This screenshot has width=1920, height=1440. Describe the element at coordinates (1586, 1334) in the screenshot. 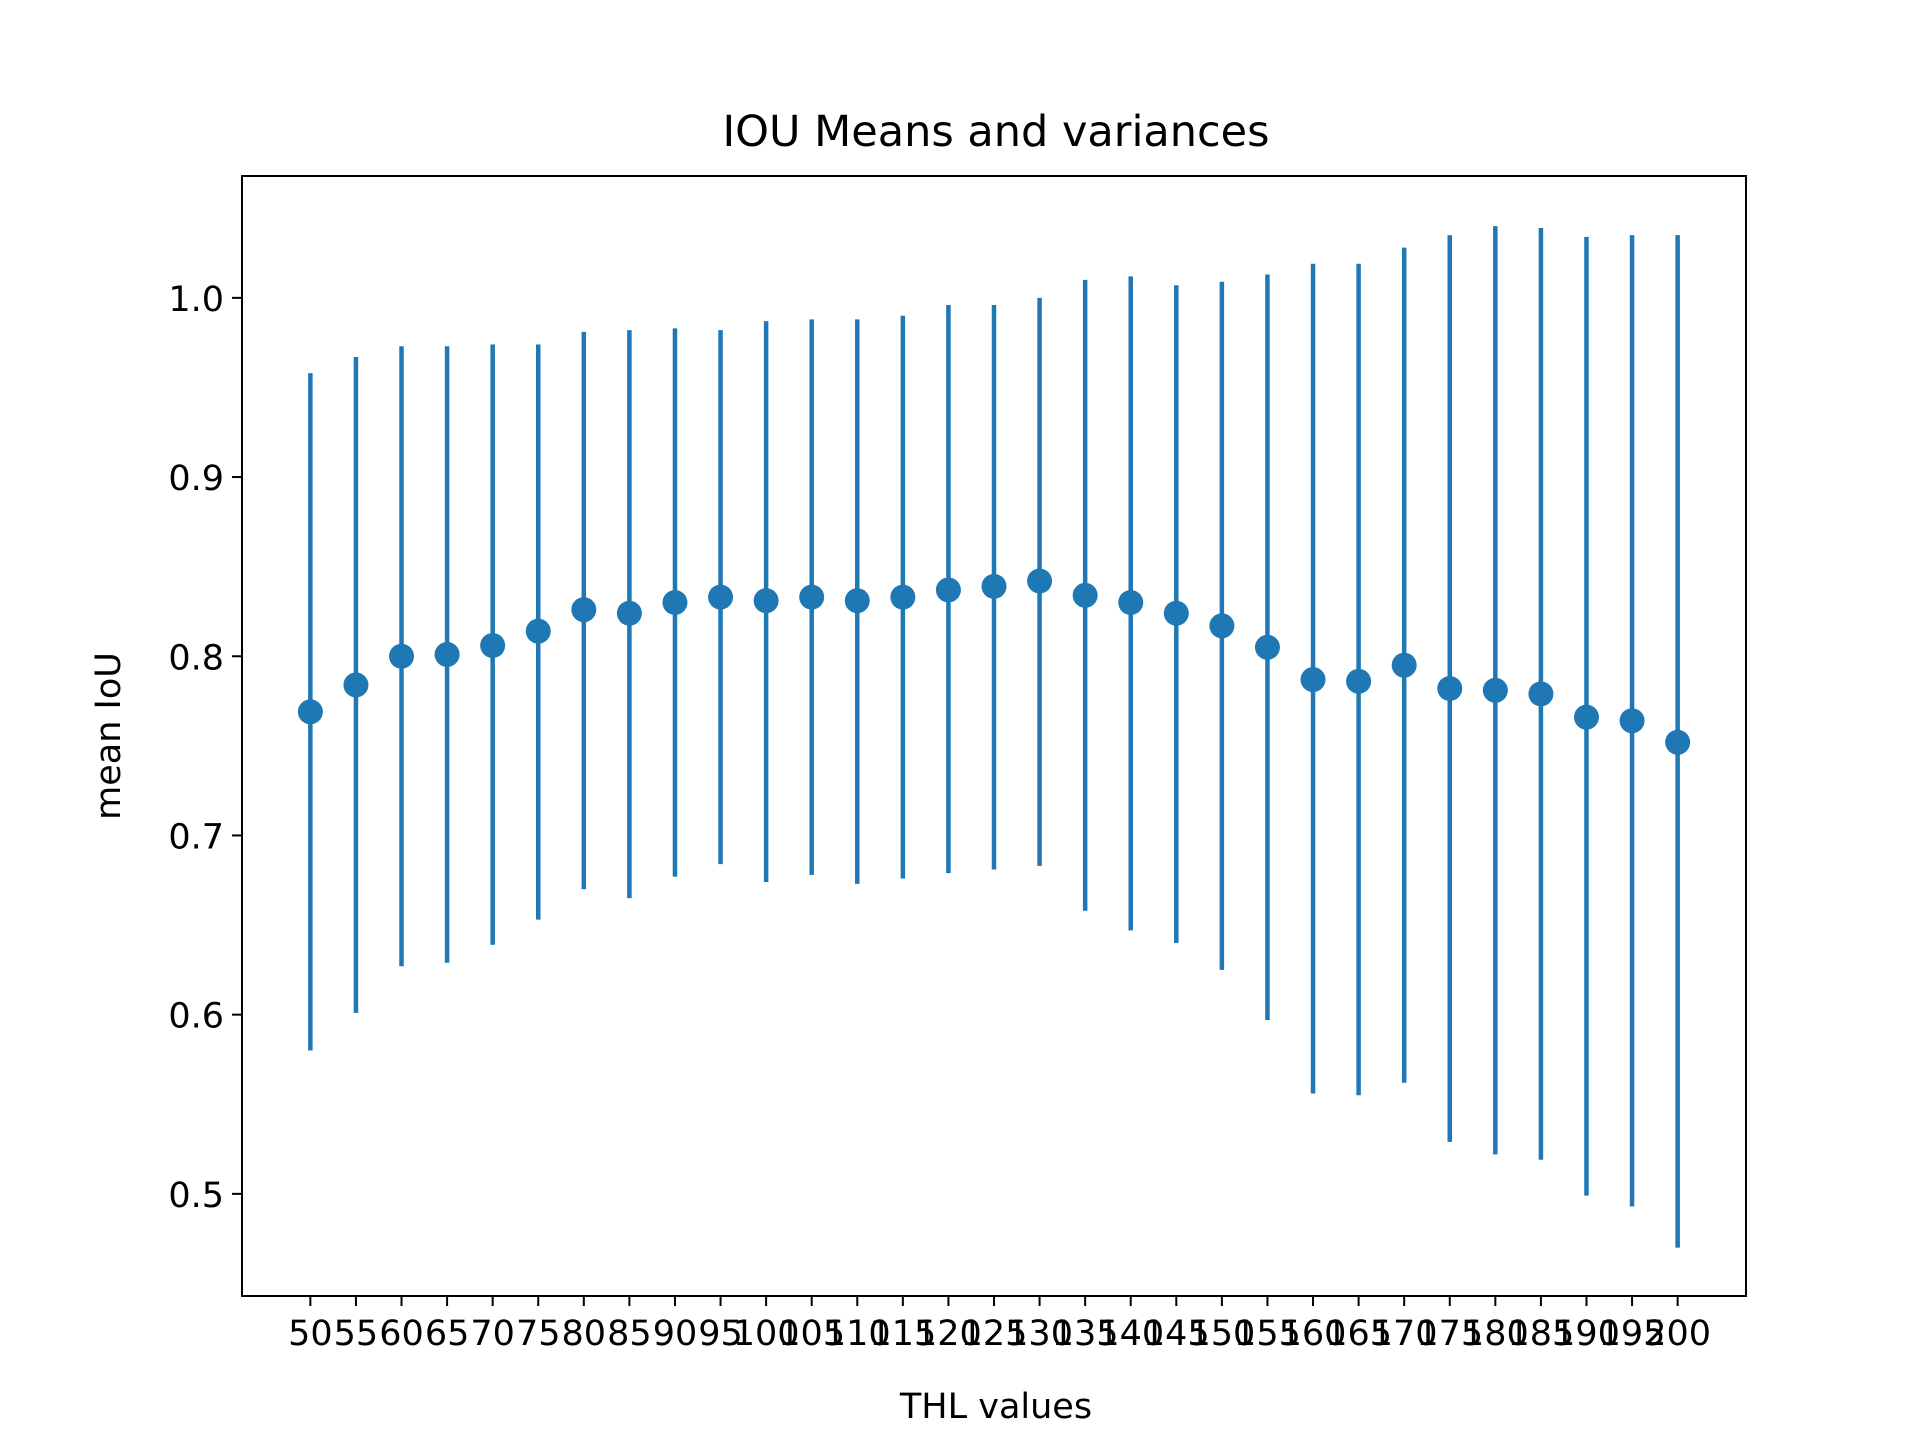

I see `x-tick-label: 190` at that location.